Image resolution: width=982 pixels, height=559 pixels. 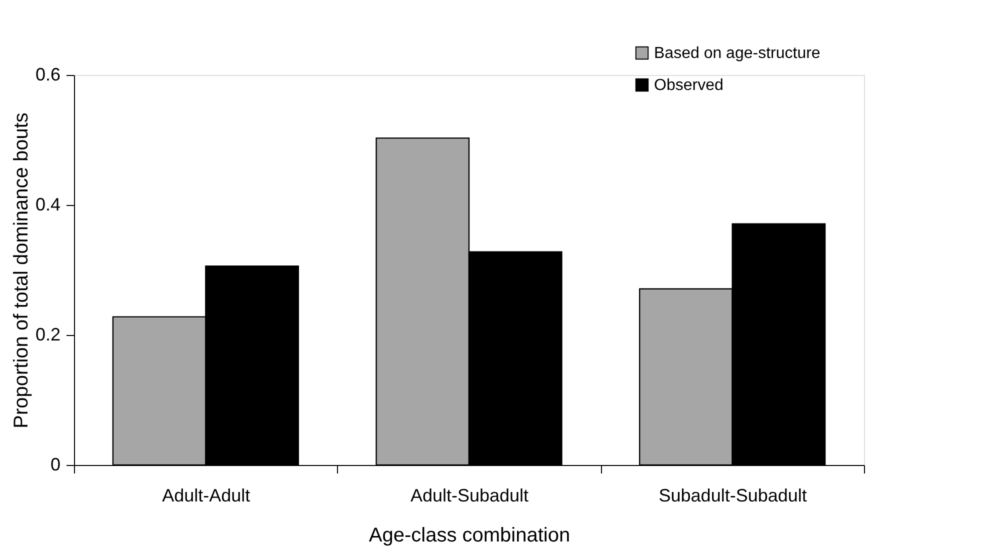 What do you see at coordinates (469, 496) in the screenshot?
I see `x-tick-label: Adult-Subadult` at bounding box center [469, 496].